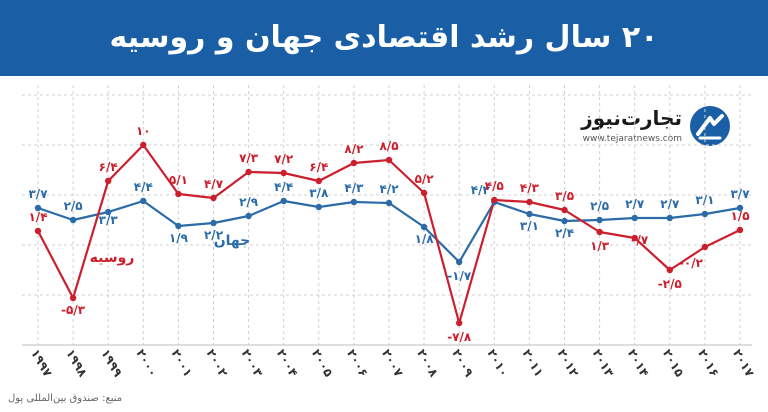 The height and width of the screenshot is (412, 768). Describe the element at coordinates (603, 363) in the screenshot. I see `x-tick-label: ۲۰۱۳` at that location.